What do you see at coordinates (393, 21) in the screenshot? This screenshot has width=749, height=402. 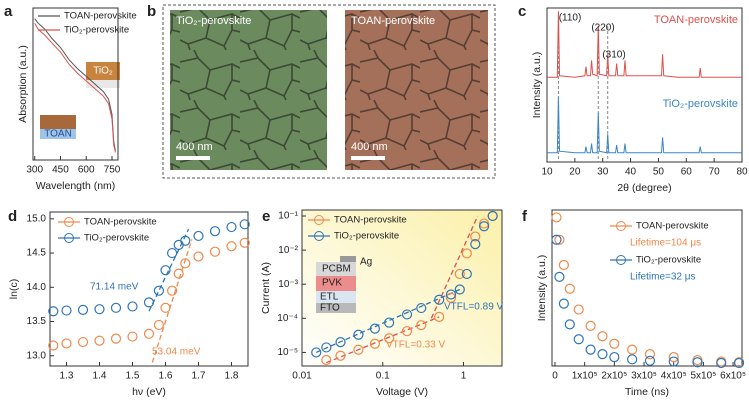 I see `image-caption: TOAN-perovskite` at bounding box center [393, 21].